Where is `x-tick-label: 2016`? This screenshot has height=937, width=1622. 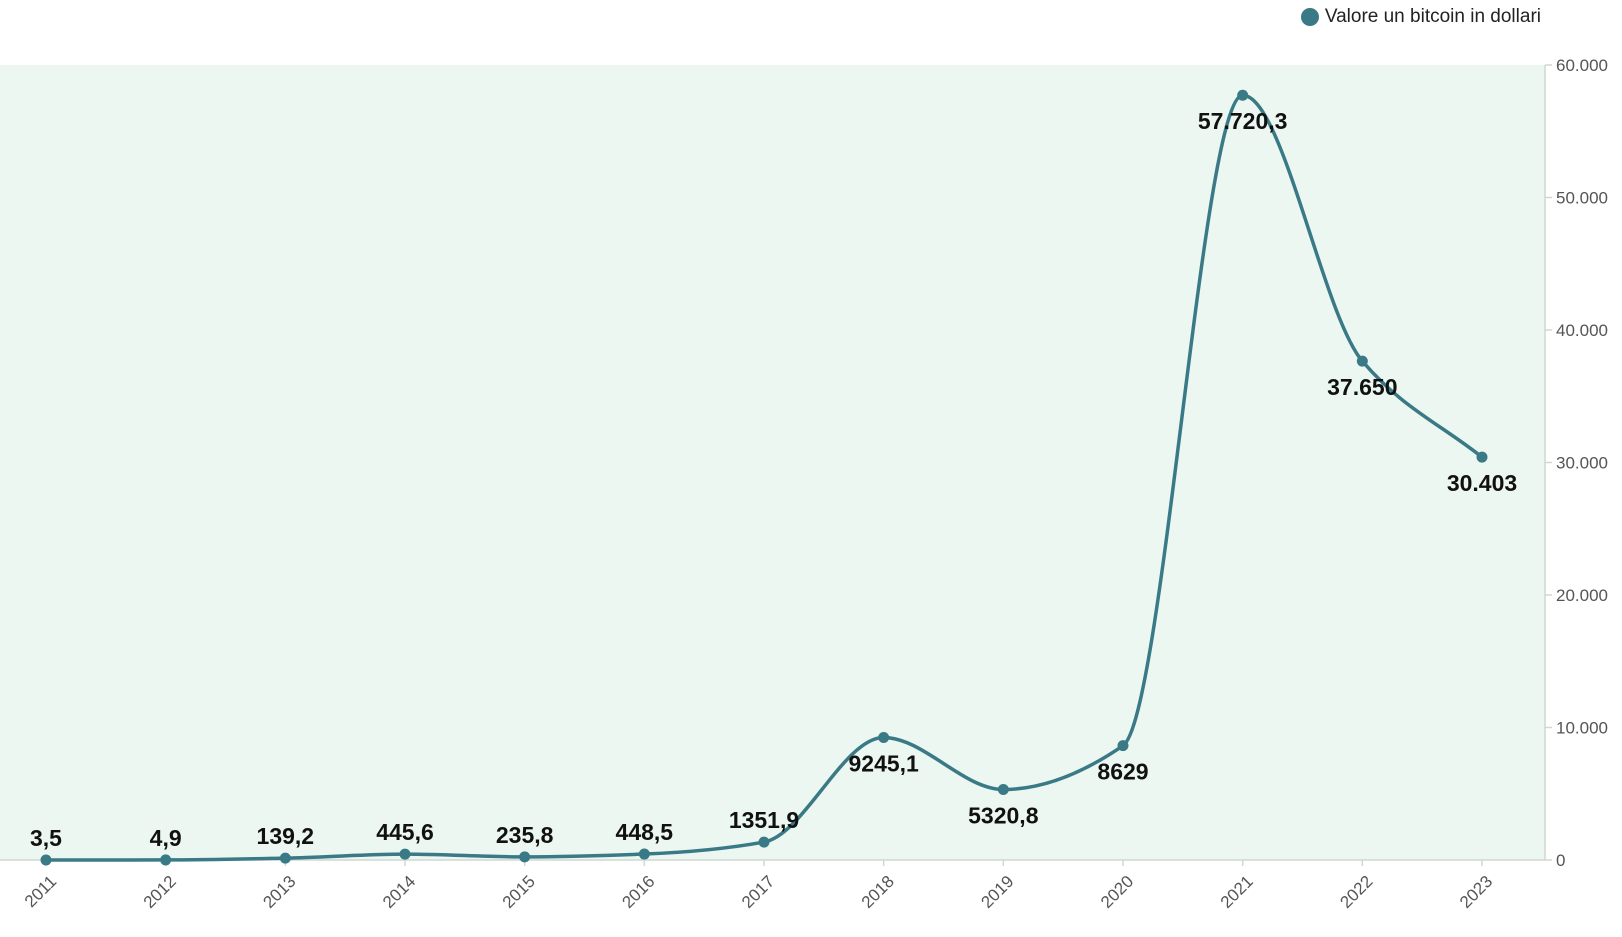
x-tick-label: 2016 is located at coordinates (638, 892).